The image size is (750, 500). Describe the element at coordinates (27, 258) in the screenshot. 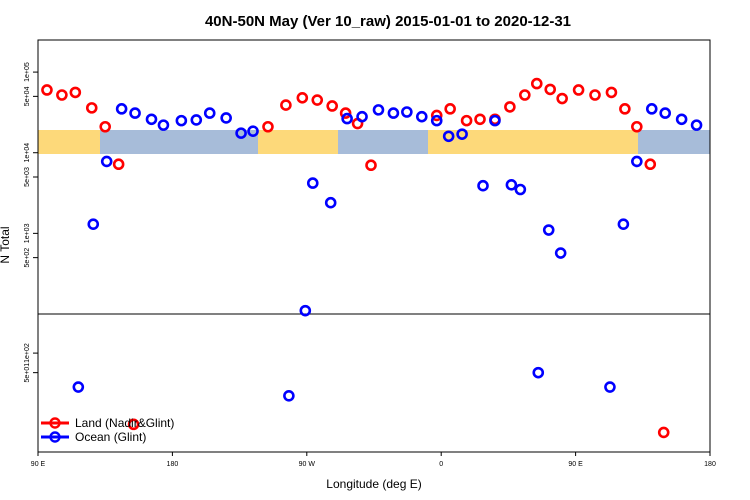

I see `y-tick-label: 5e+02` at that location.